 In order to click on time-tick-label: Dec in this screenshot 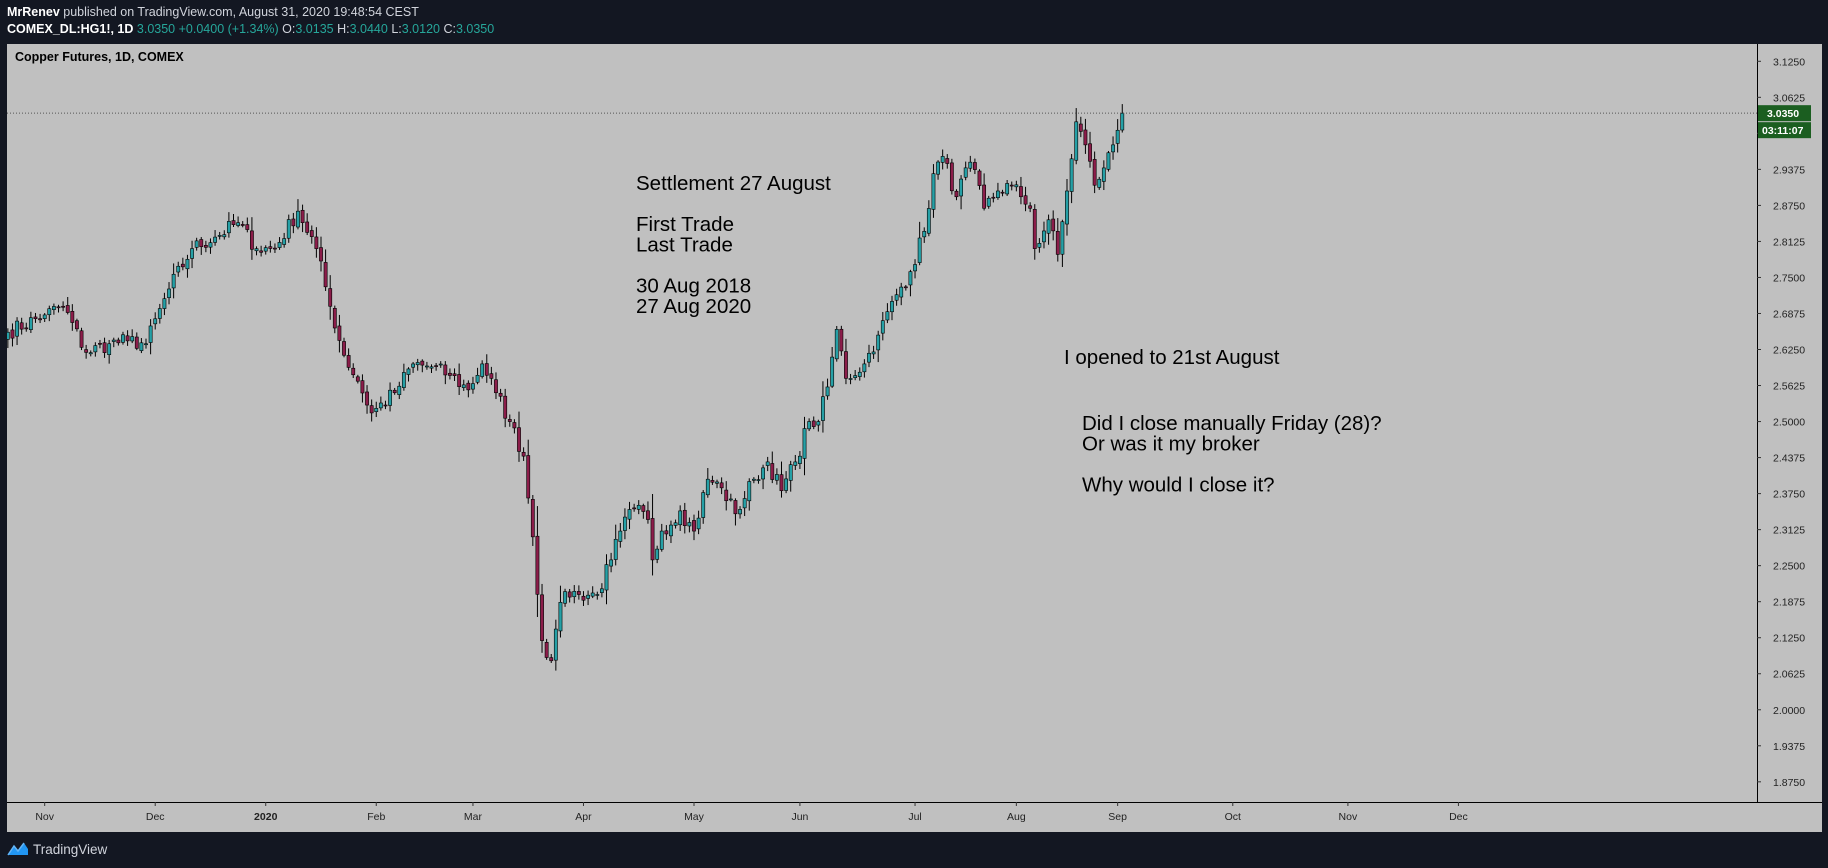, I will do `click(155, 817)`.